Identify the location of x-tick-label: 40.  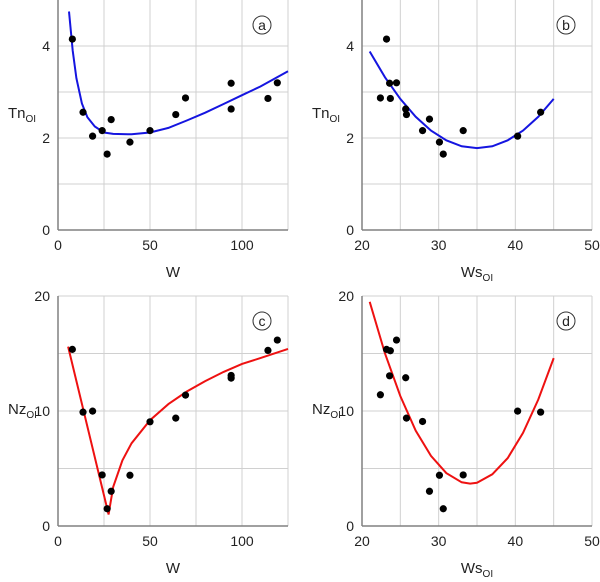
(516, 245).